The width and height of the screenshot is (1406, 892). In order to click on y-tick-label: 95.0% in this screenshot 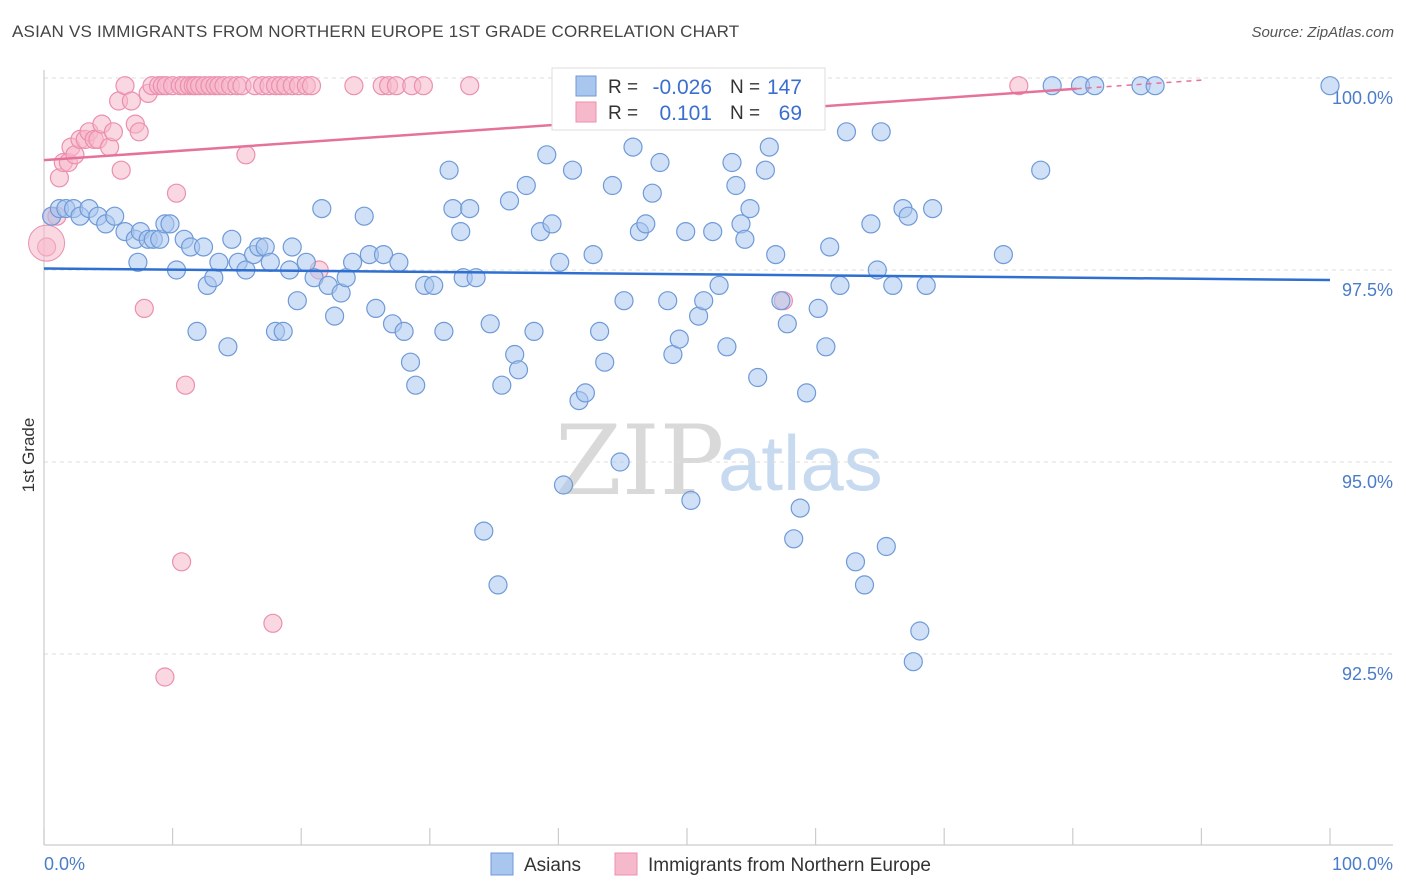, I will do `click(1367, 482)`.